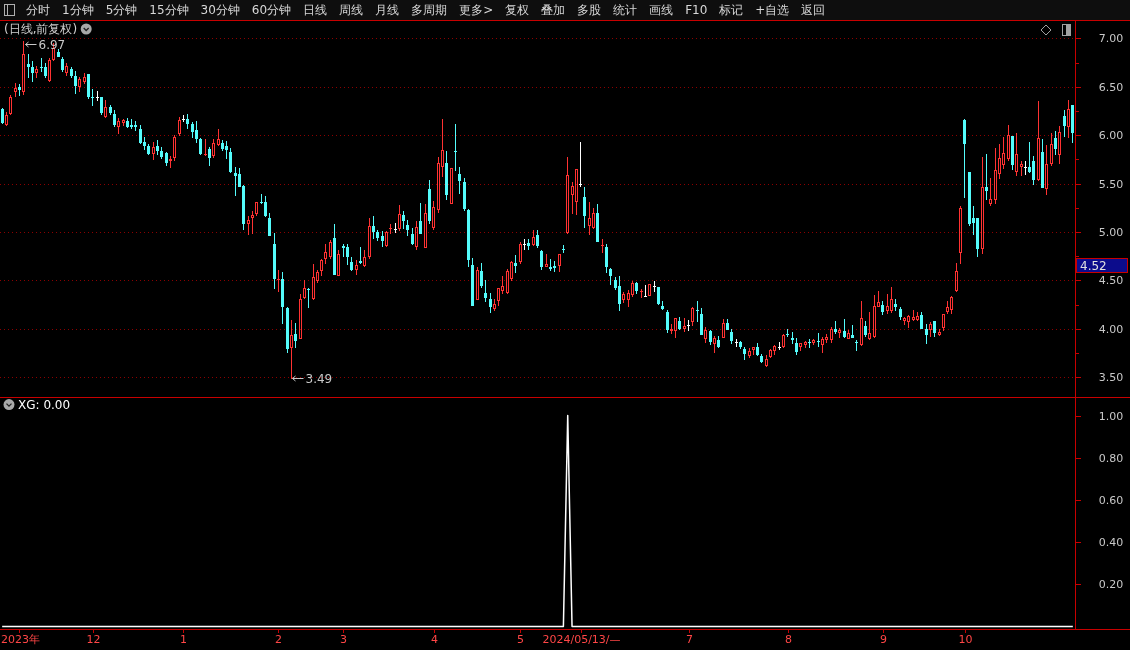 This screenshot has width=1130, height=650. What do you see at coordinates (319, 378) in the screenshot?
I see `annotation: 3.49` at bounding box center [319, 378].